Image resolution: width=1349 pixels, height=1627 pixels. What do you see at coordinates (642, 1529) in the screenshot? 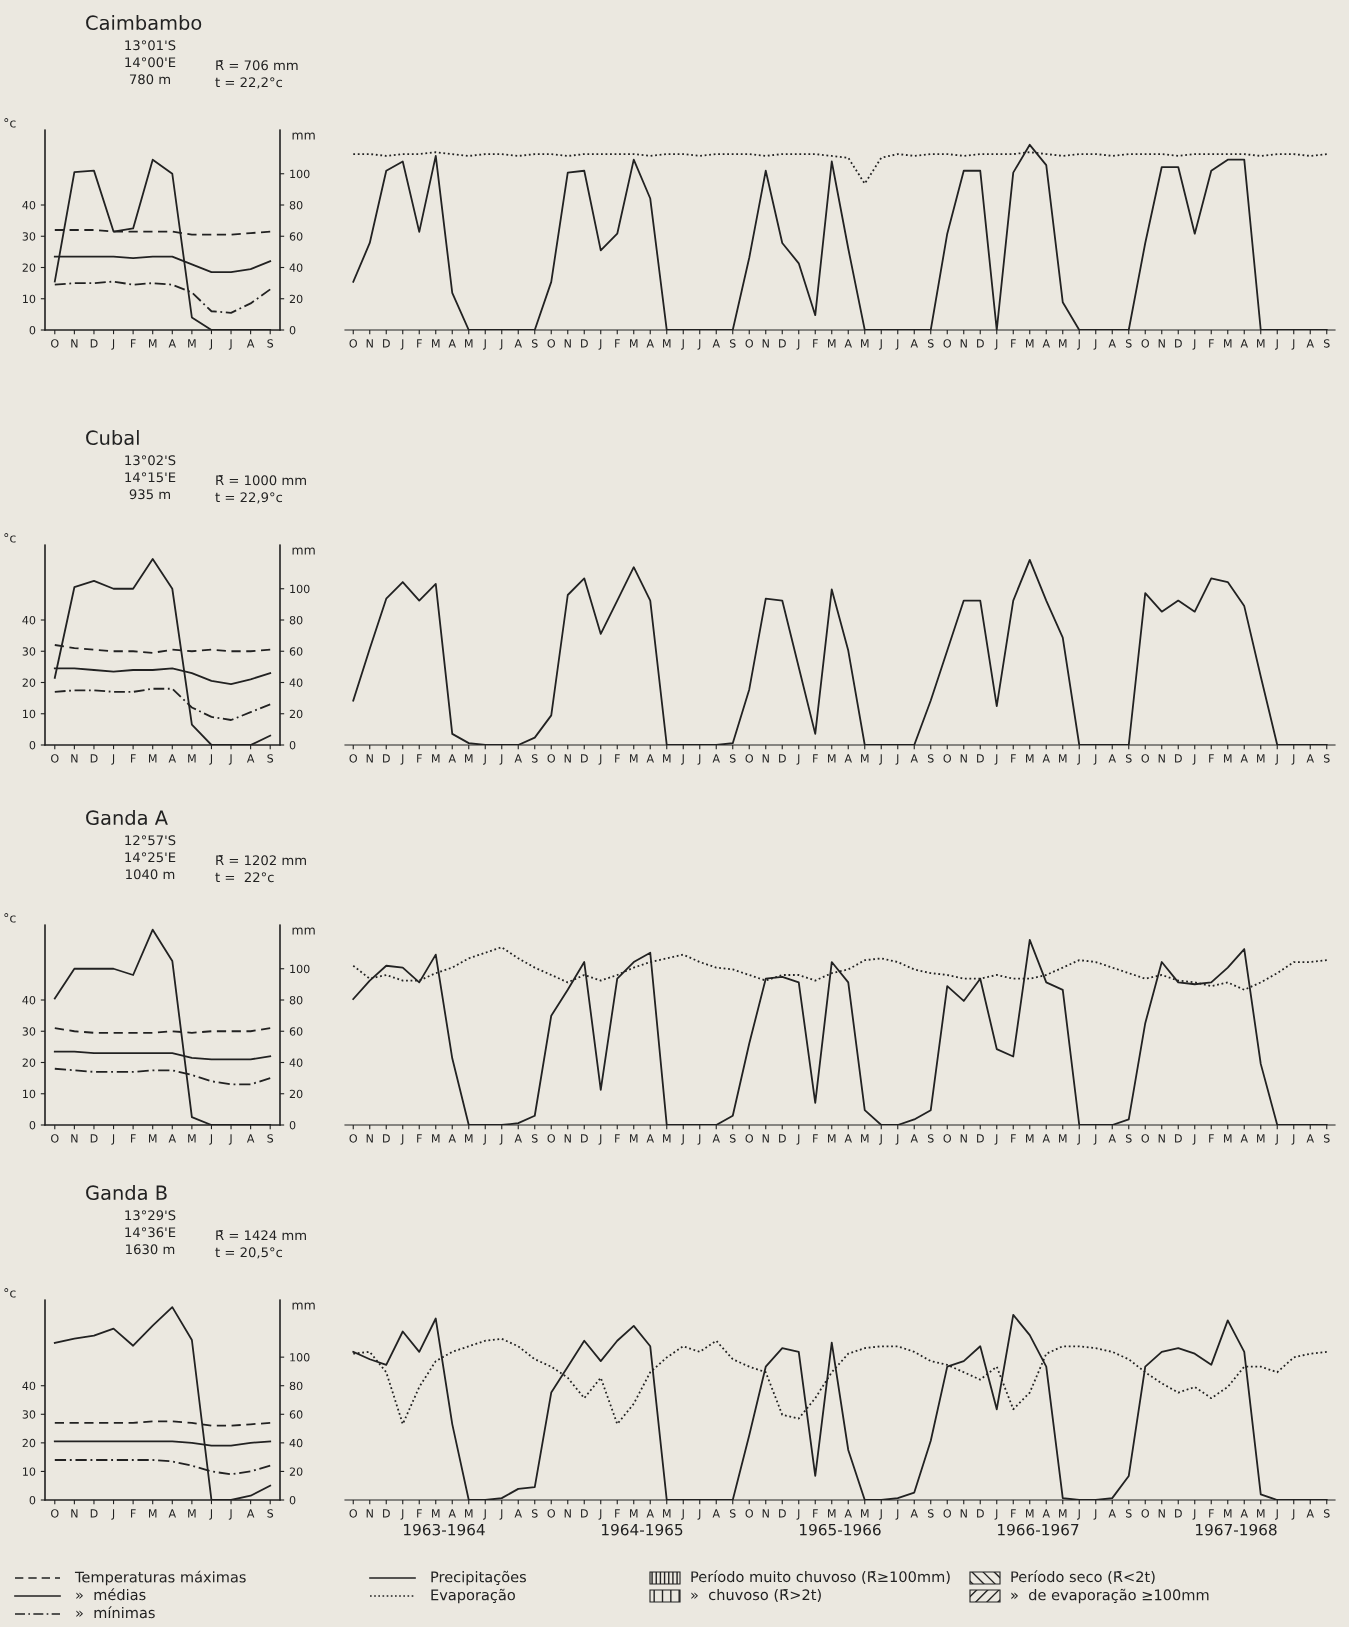
I see `text: 1964-1965` at bounding box center [642, 1529].